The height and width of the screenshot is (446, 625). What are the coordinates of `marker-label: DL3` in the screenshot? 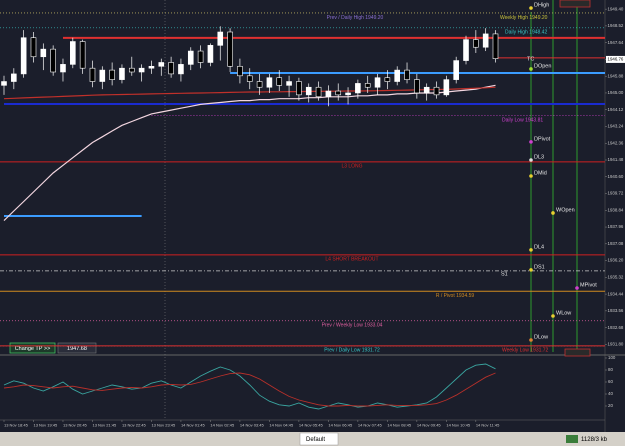 It's located at (539, 157).